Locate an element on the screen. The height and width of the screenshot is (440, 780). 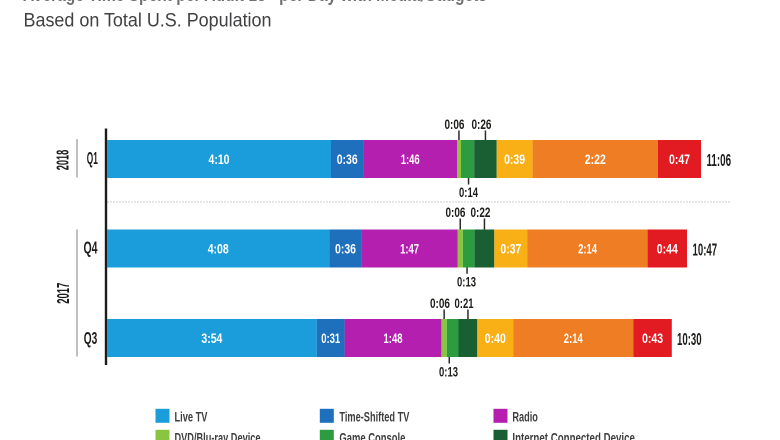
svg-text: 0:40 is located at coordinates (495, 338).